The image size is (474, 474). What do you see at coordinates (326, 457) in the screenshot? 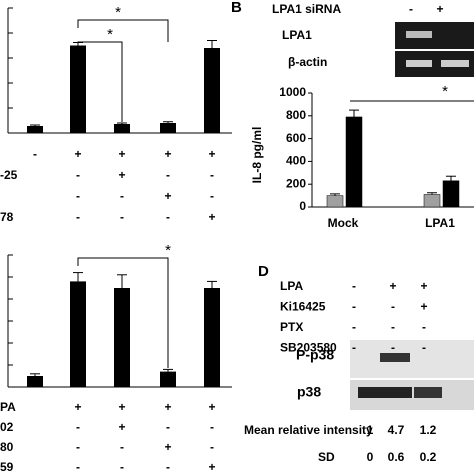
I see `sd-label: SD` at bounding box center [326, 457].